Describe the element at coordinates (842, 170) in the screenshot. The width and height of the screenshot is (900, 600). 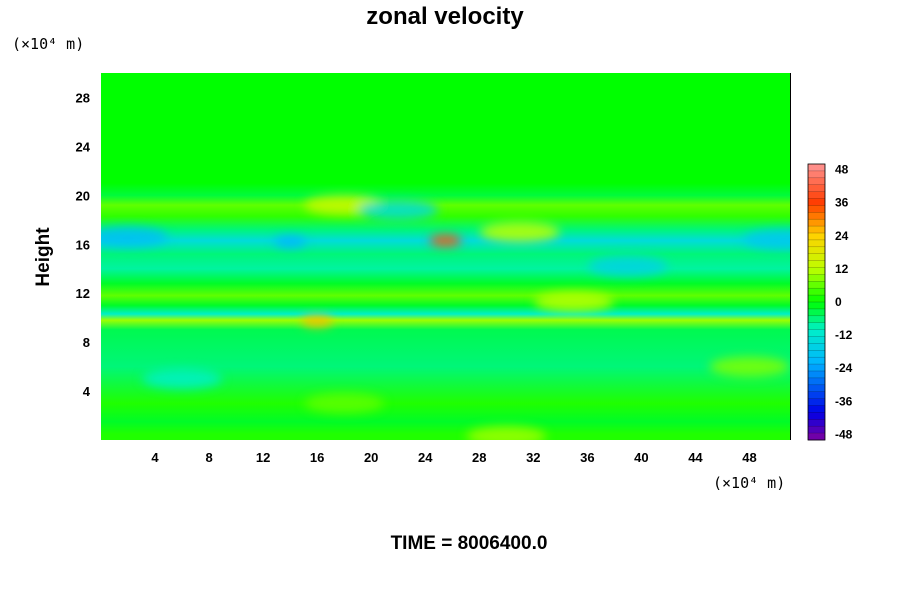
I see `colorbar-tick-label: 48` at that location.